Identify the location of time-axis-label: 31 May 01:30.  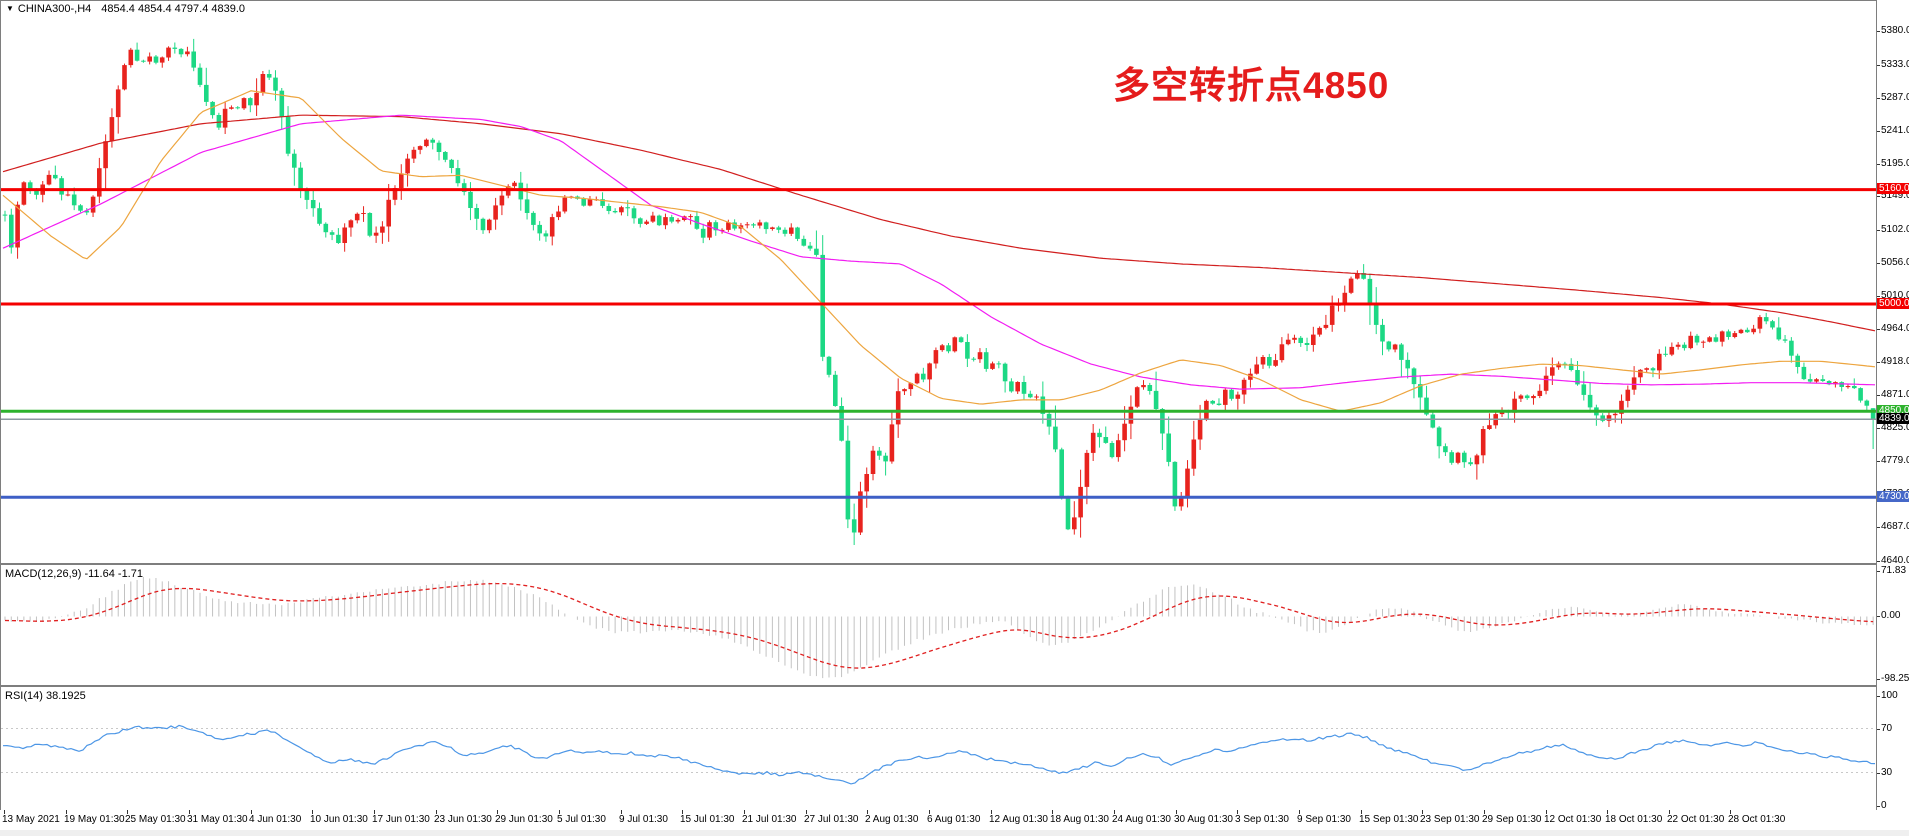
(217, 819).